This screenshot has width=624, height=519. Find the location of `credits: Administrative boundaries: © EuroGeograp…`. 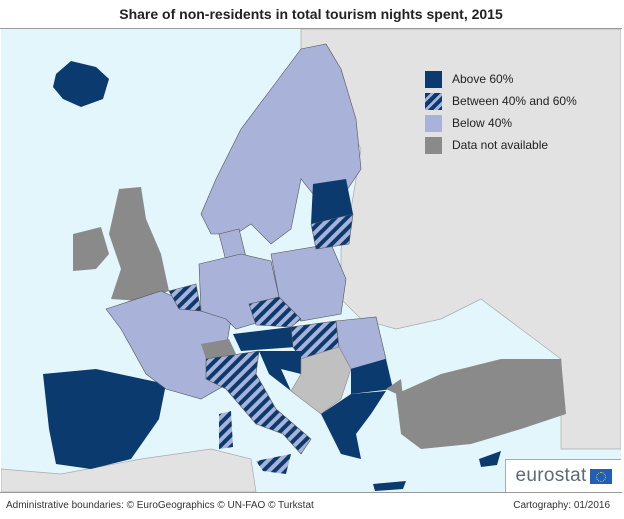

credits: Administrative boundaries: © EuroGeograp… is located at coordinates (160, 505).